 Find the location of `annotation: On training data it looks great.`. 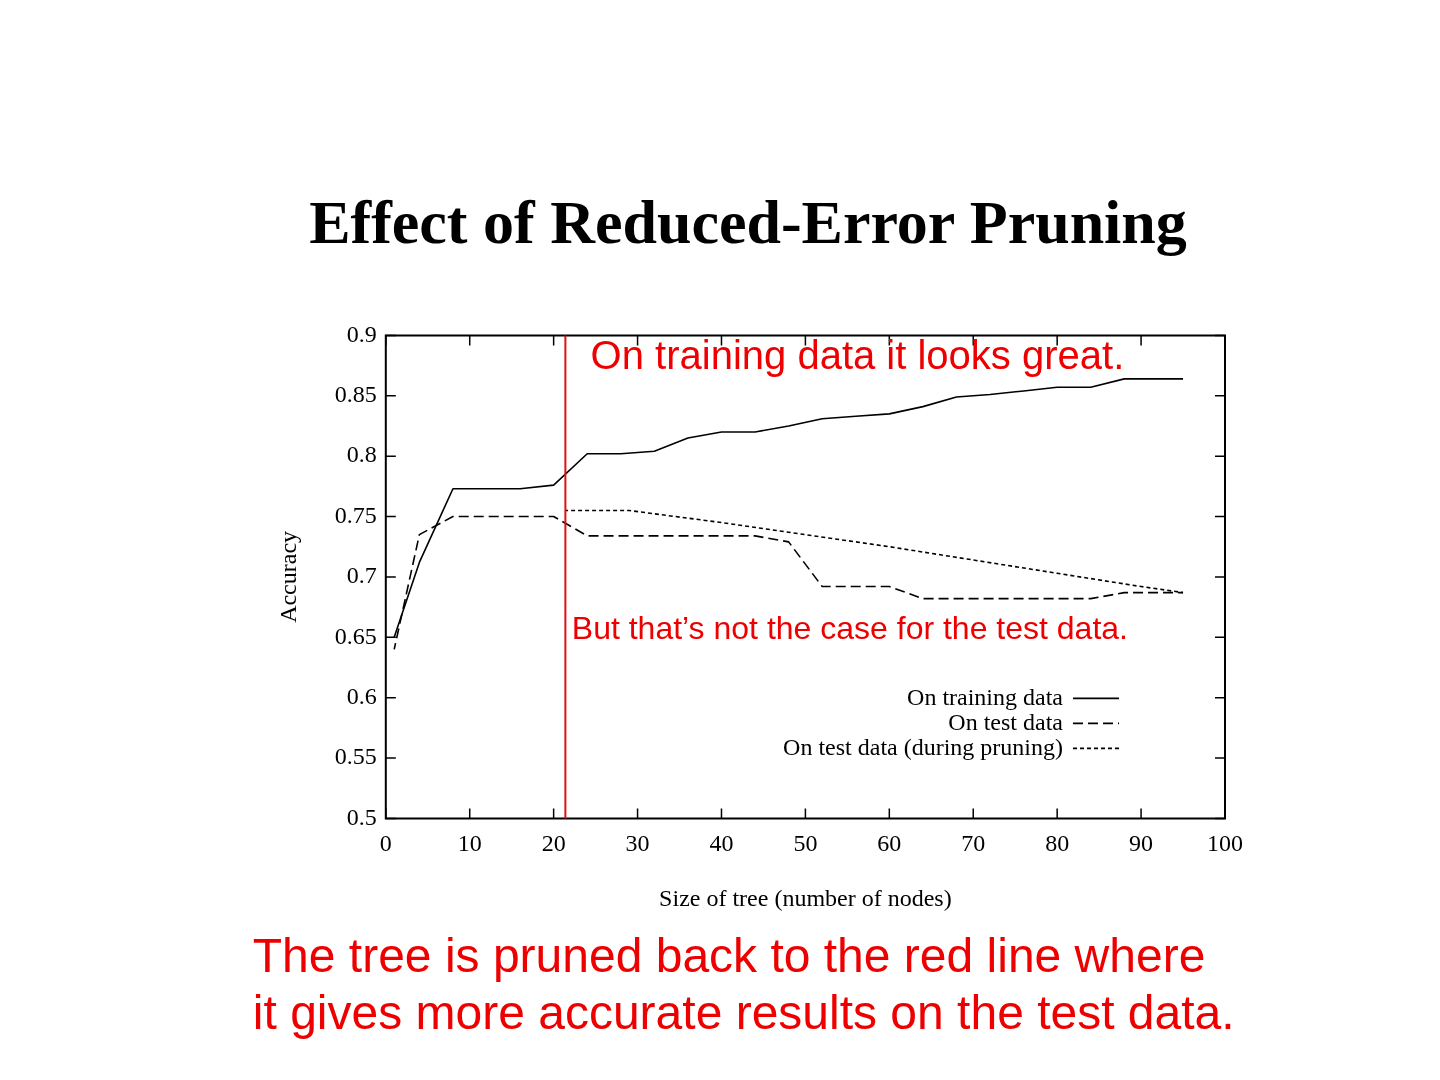

annotation: On training data it looks great. is located at coordinates (857, 355).